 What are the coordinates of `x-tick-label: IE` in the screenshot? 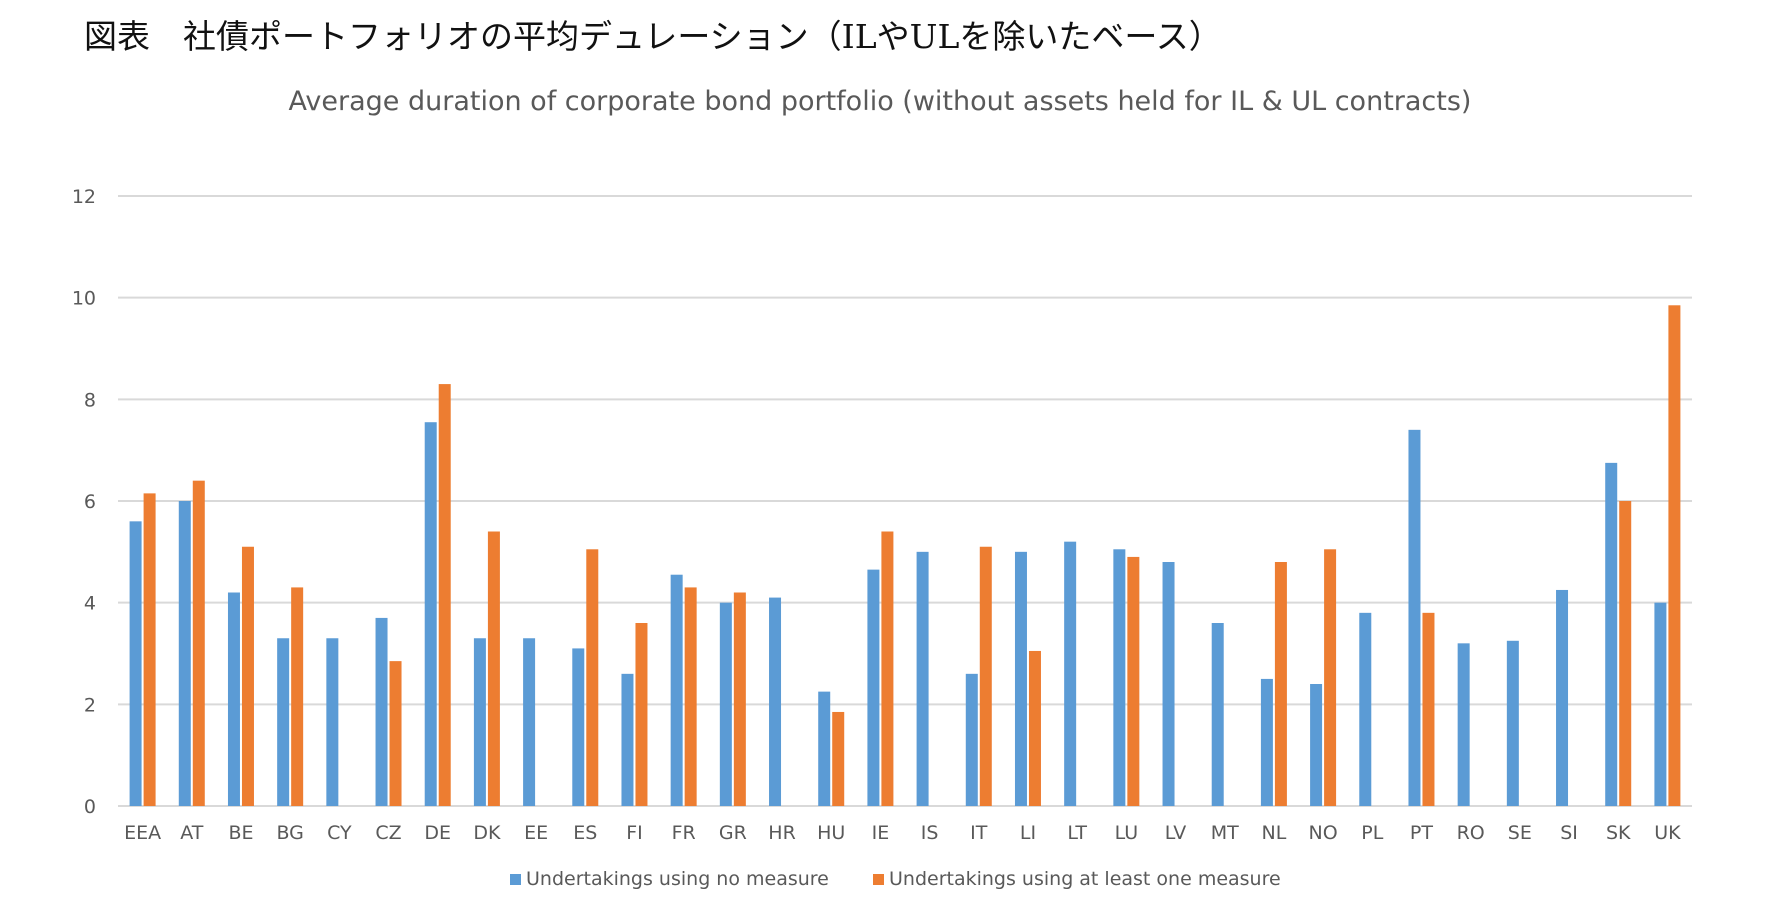 It's located at (881, 833).